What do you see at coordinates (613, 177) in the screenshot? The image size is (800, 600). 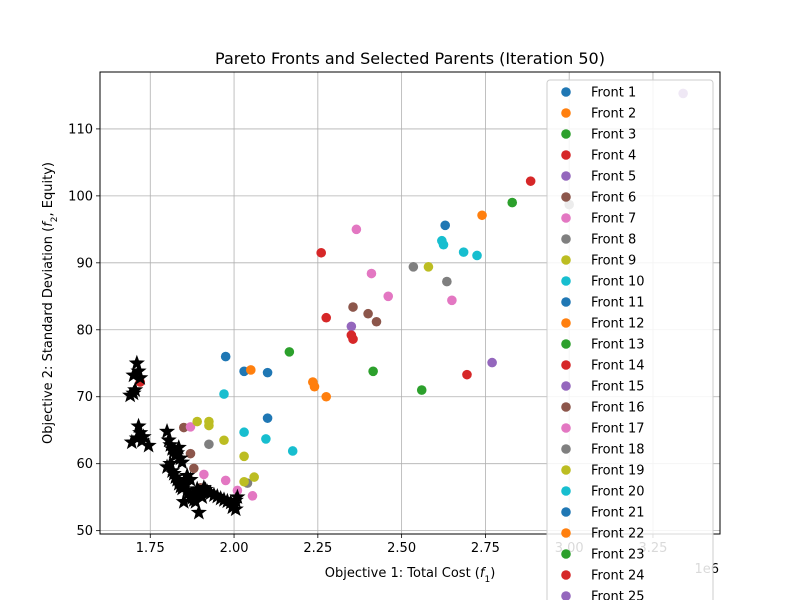 I see `legend-entry: Front 5` at bounding box center [613, 177].